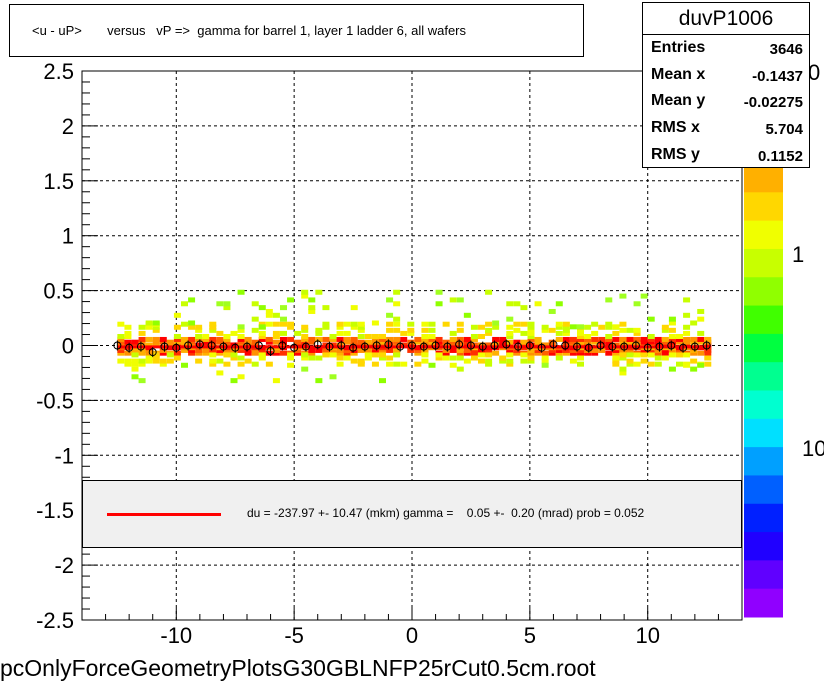 The image size is (824, 685). Describe the element at coordinates (58, 291) in the screenshot. I see `y-tick-label: 0.5` at that location.